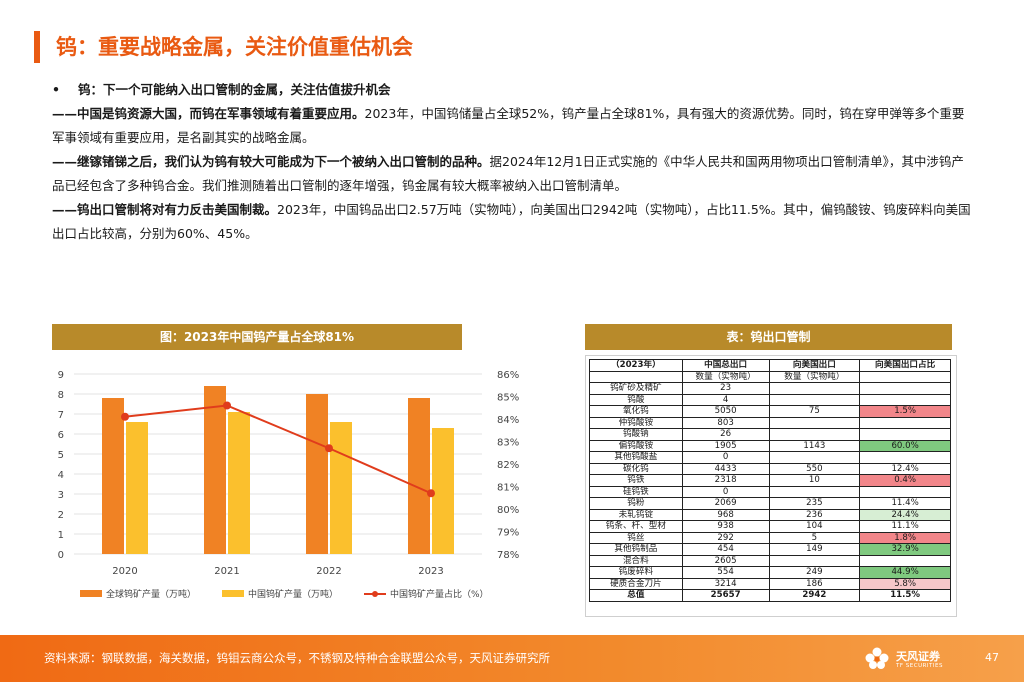 Image resolution: width=1024 pixels, height=682 pixels. Describe the element at coordinates (725, 365) in the screenshot. I see `table-header-cell: 中国总出口` at that location.